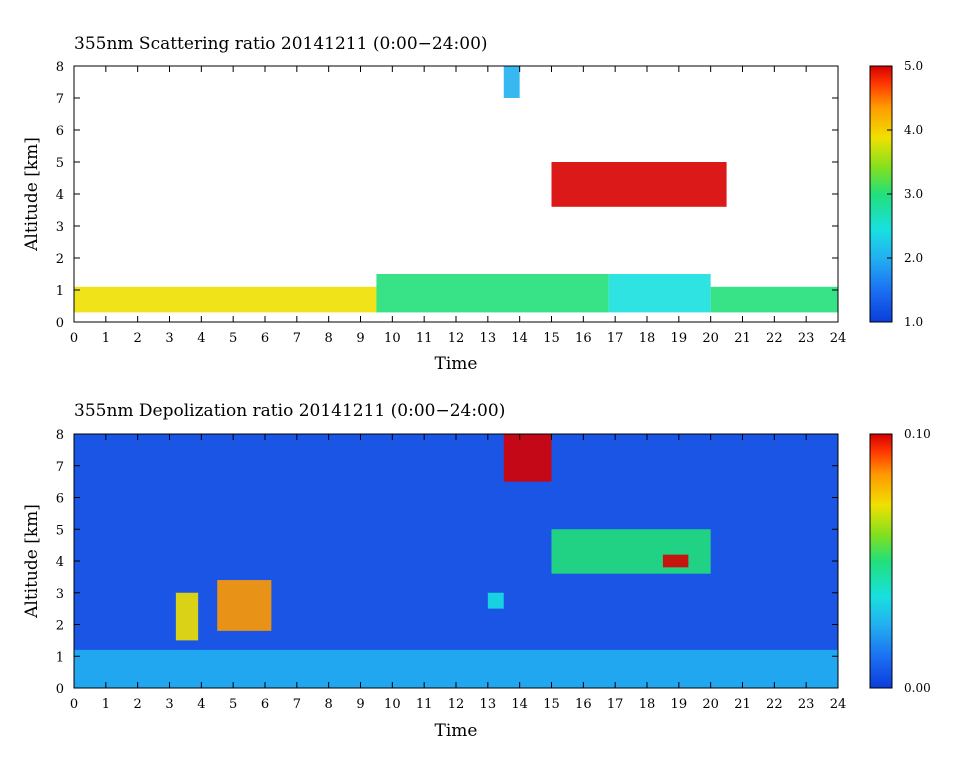 The width and height of the screenshot is (960, 770). I want to click on colorbar: 0.00 0.10, so click(900, 561).